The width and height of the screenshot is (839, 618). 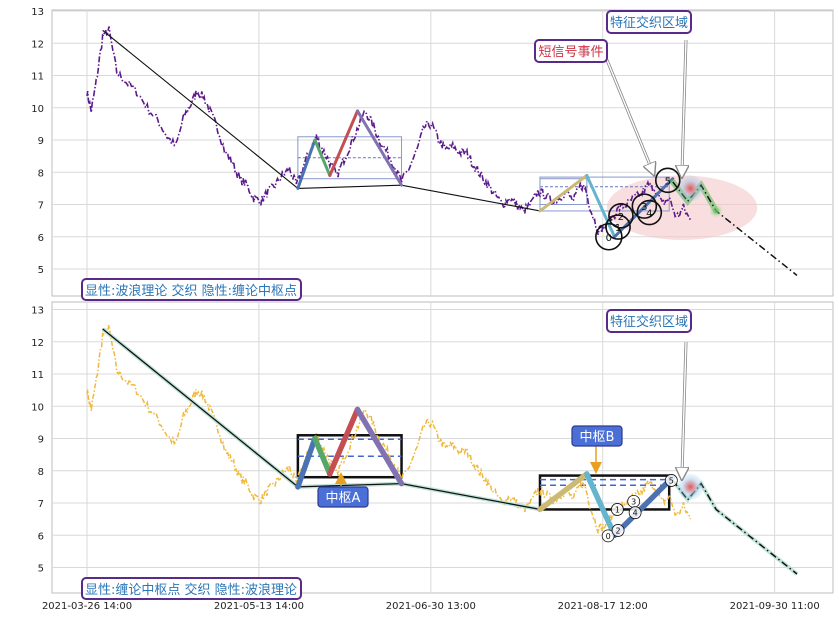 I want to click on x-tick-label: 2021-05-13 14:00, so click(x=259, y=606).